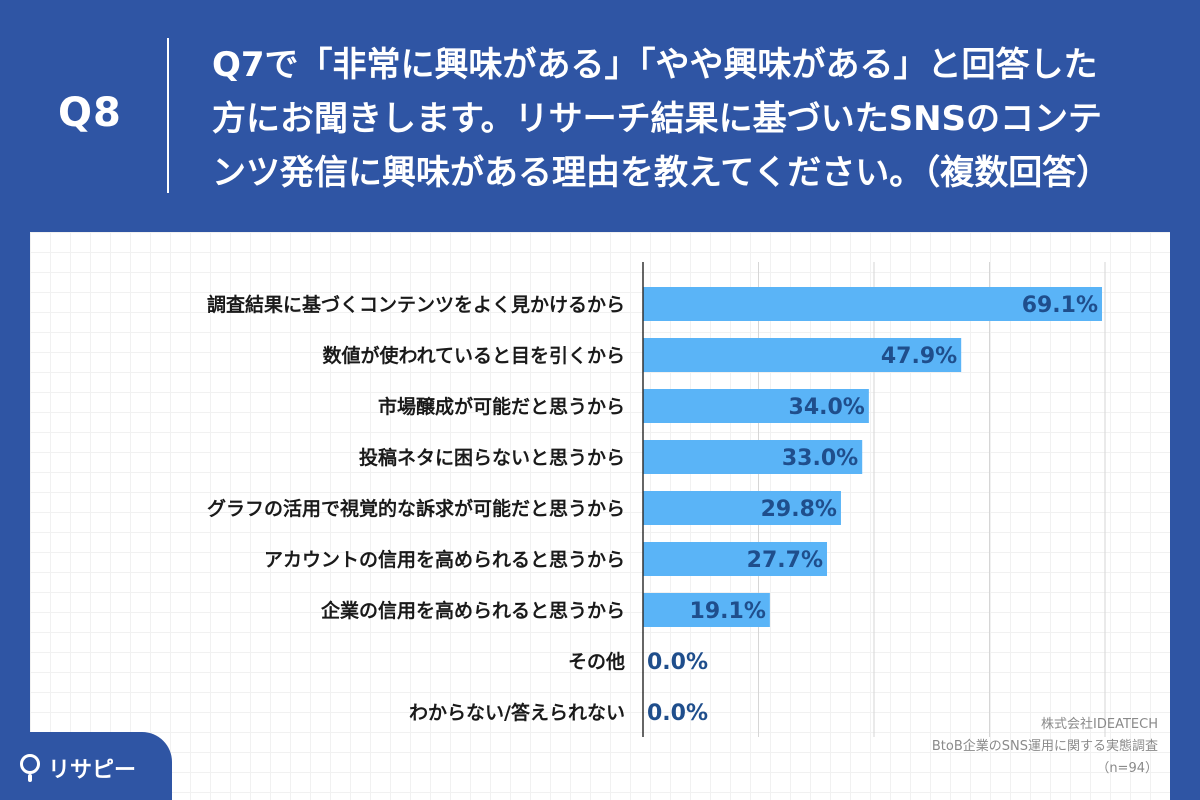 The image size is (1200, 800). Describe the element at coordinates (1060, 305) in the screenshot. I see `value-label: 69.1%` at that location.